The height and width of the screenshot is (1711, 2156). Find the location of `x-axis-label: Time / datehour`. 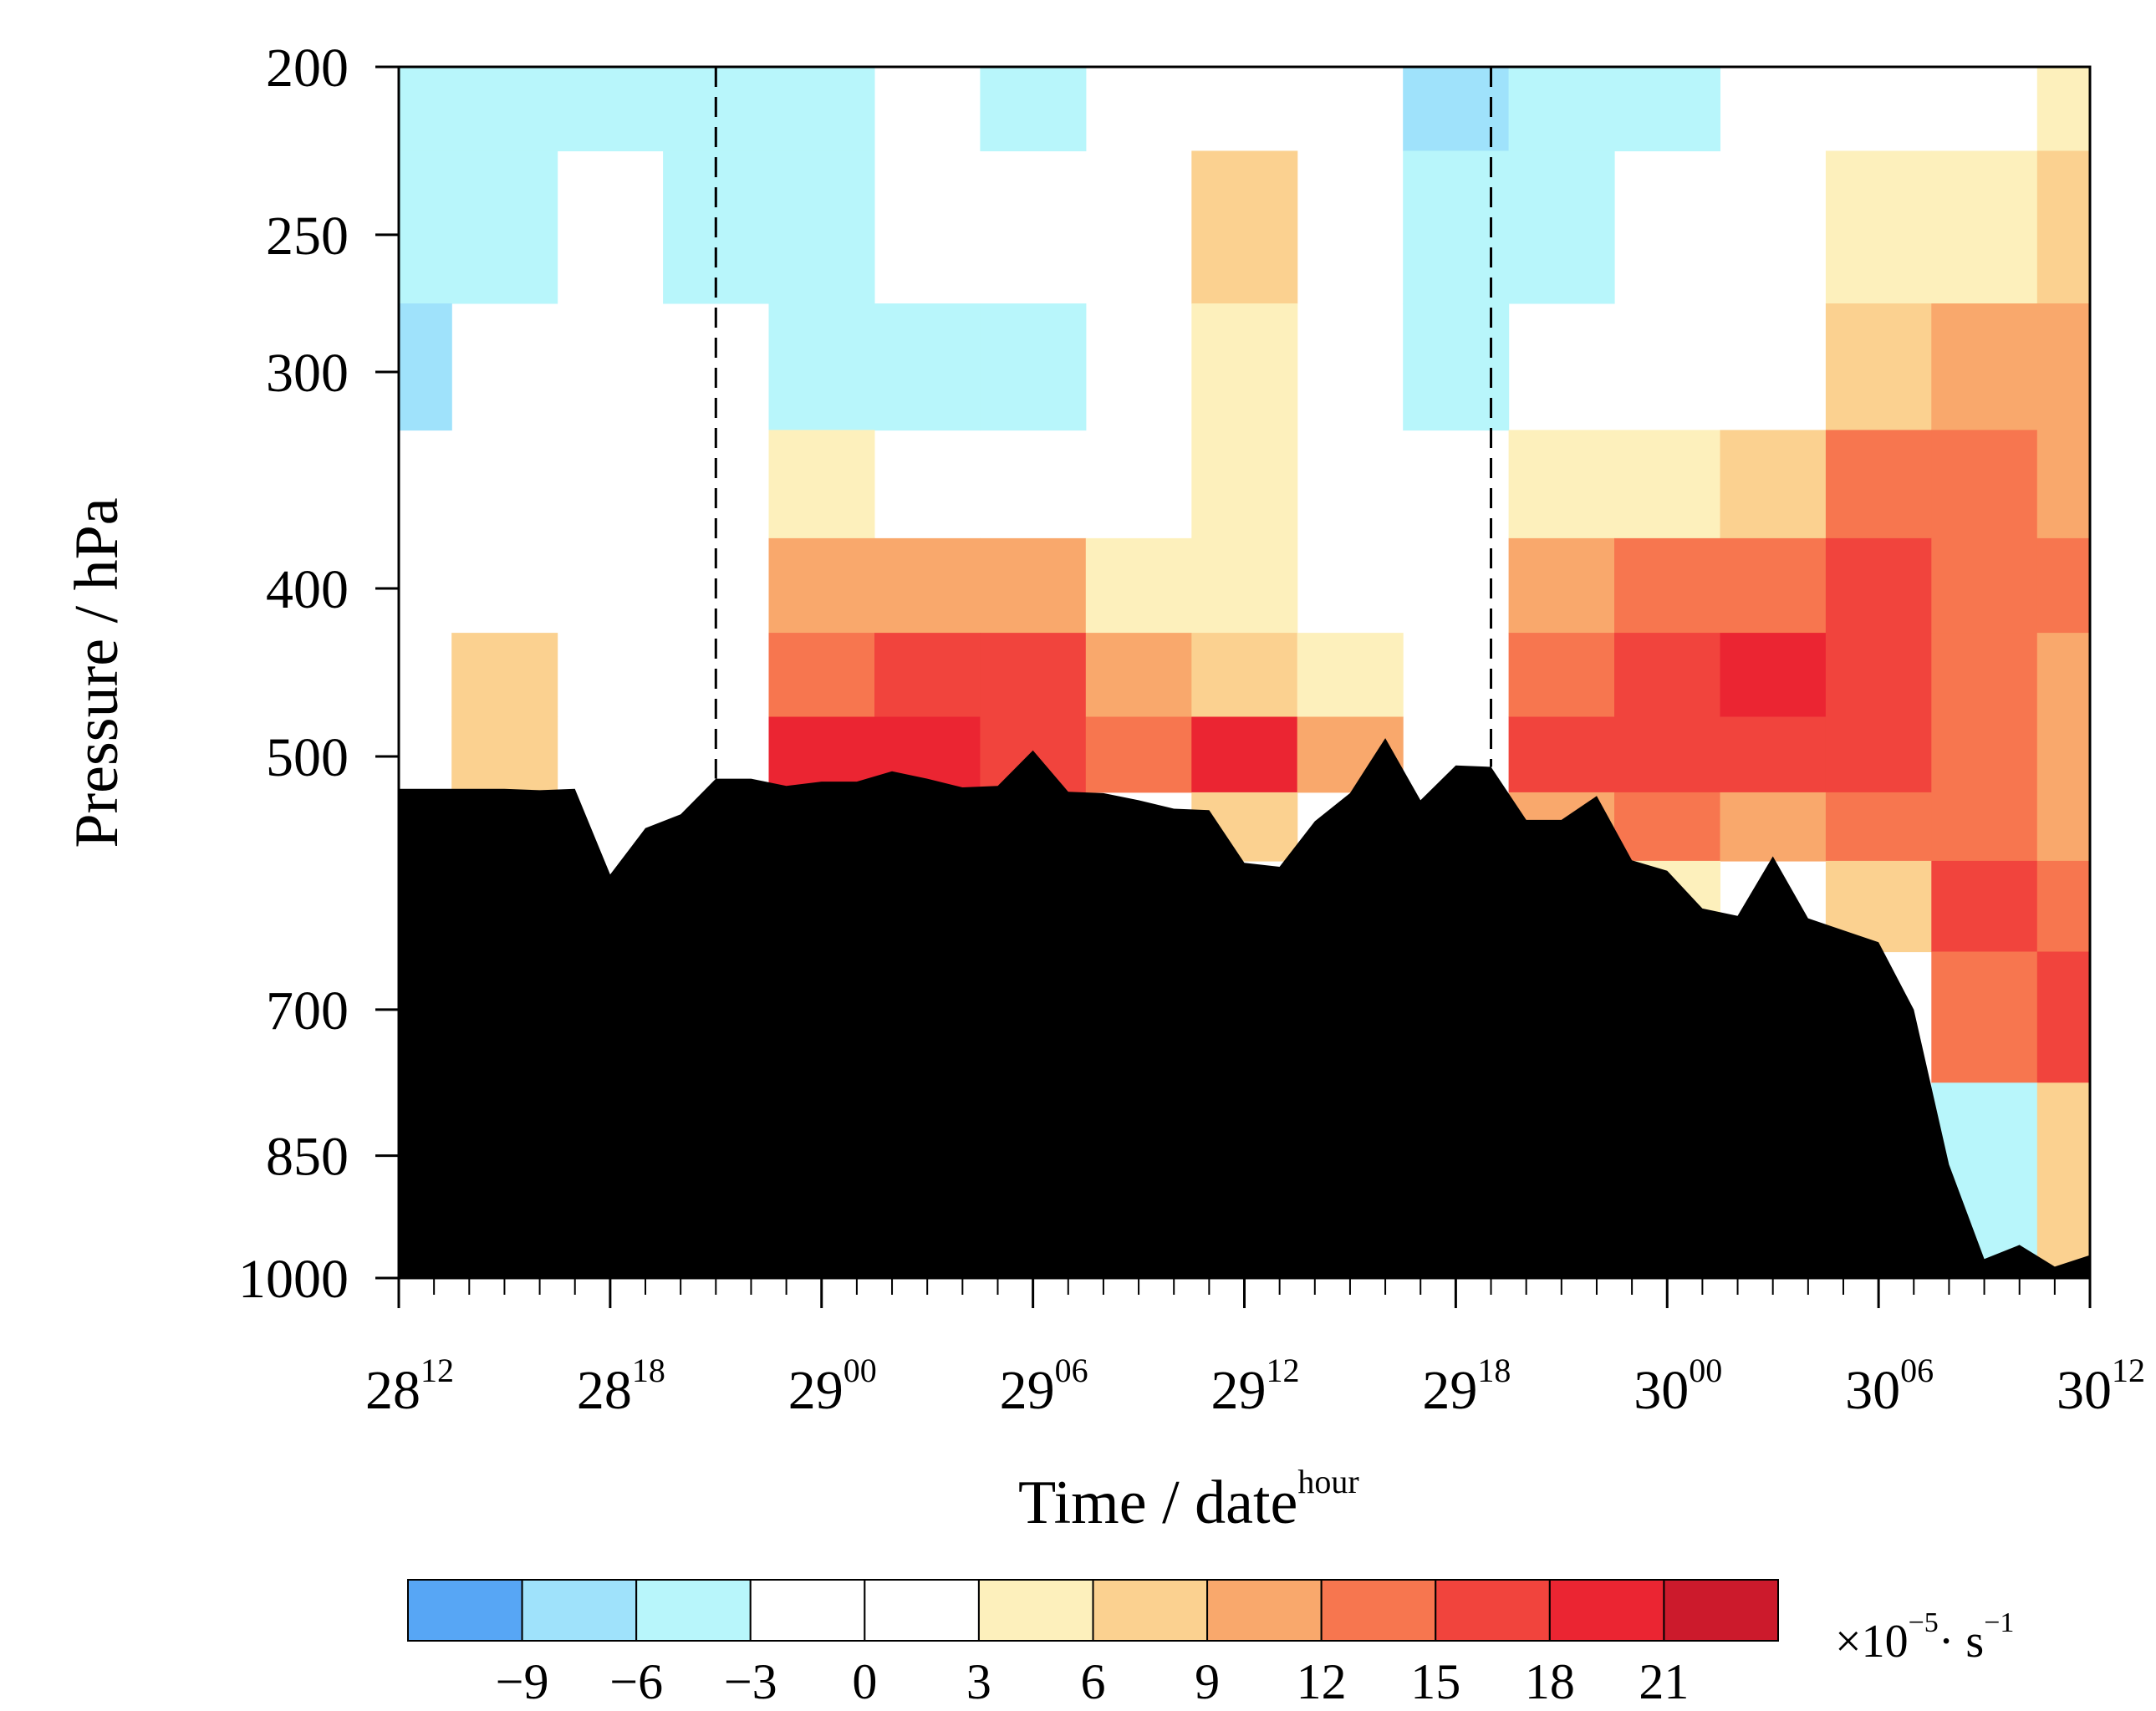

x-axis-label: Time / datehour is located at coordinates (1189, 1500).